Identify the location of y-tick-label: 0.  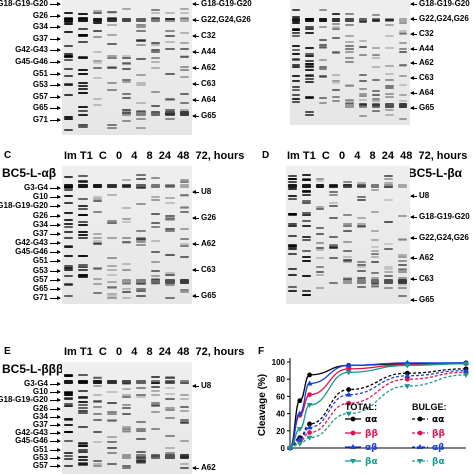
(283, 448).